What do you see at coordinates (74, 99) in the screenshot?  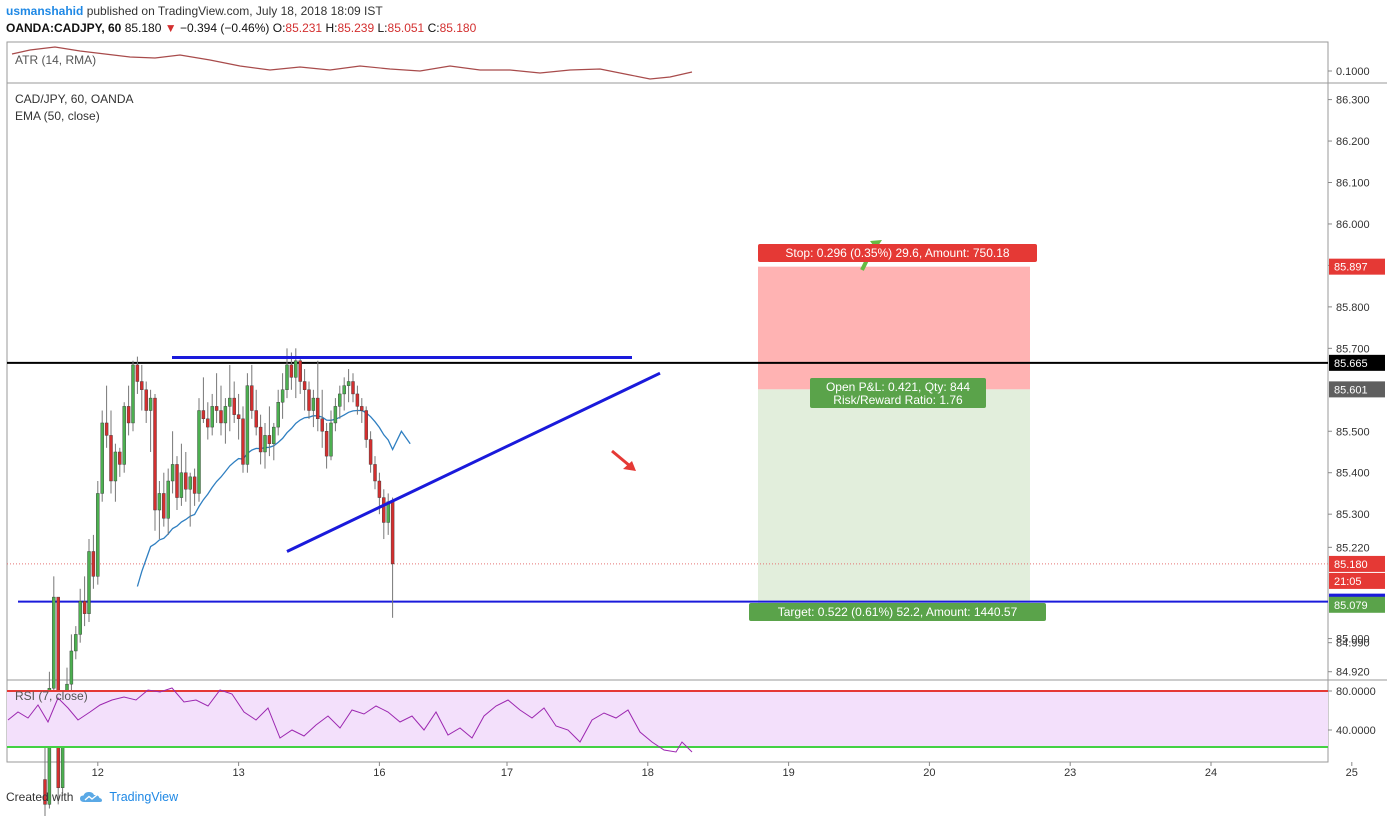 I see `instrument-label: CAD/JPY, 60, OANDA` at bounding box center [74, 99].